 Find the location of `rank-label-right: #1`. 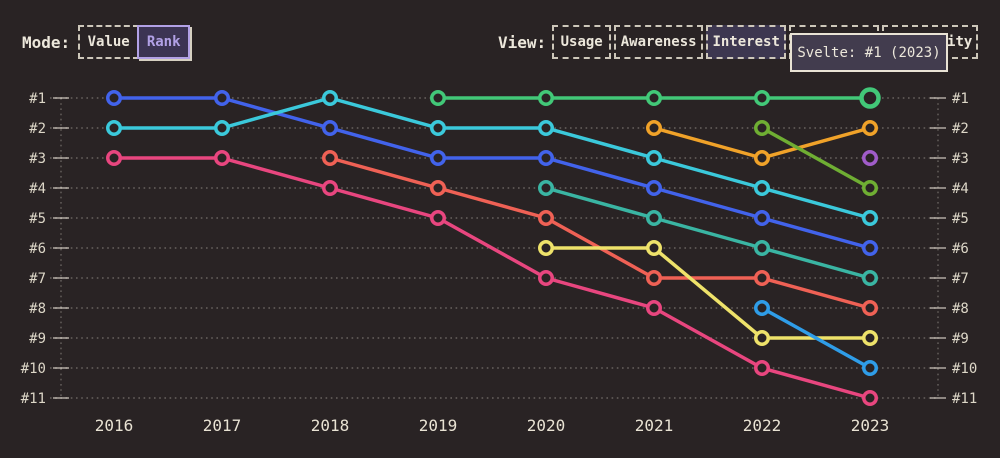

rank-label-right: #1 is located at coordinates (960, 99).